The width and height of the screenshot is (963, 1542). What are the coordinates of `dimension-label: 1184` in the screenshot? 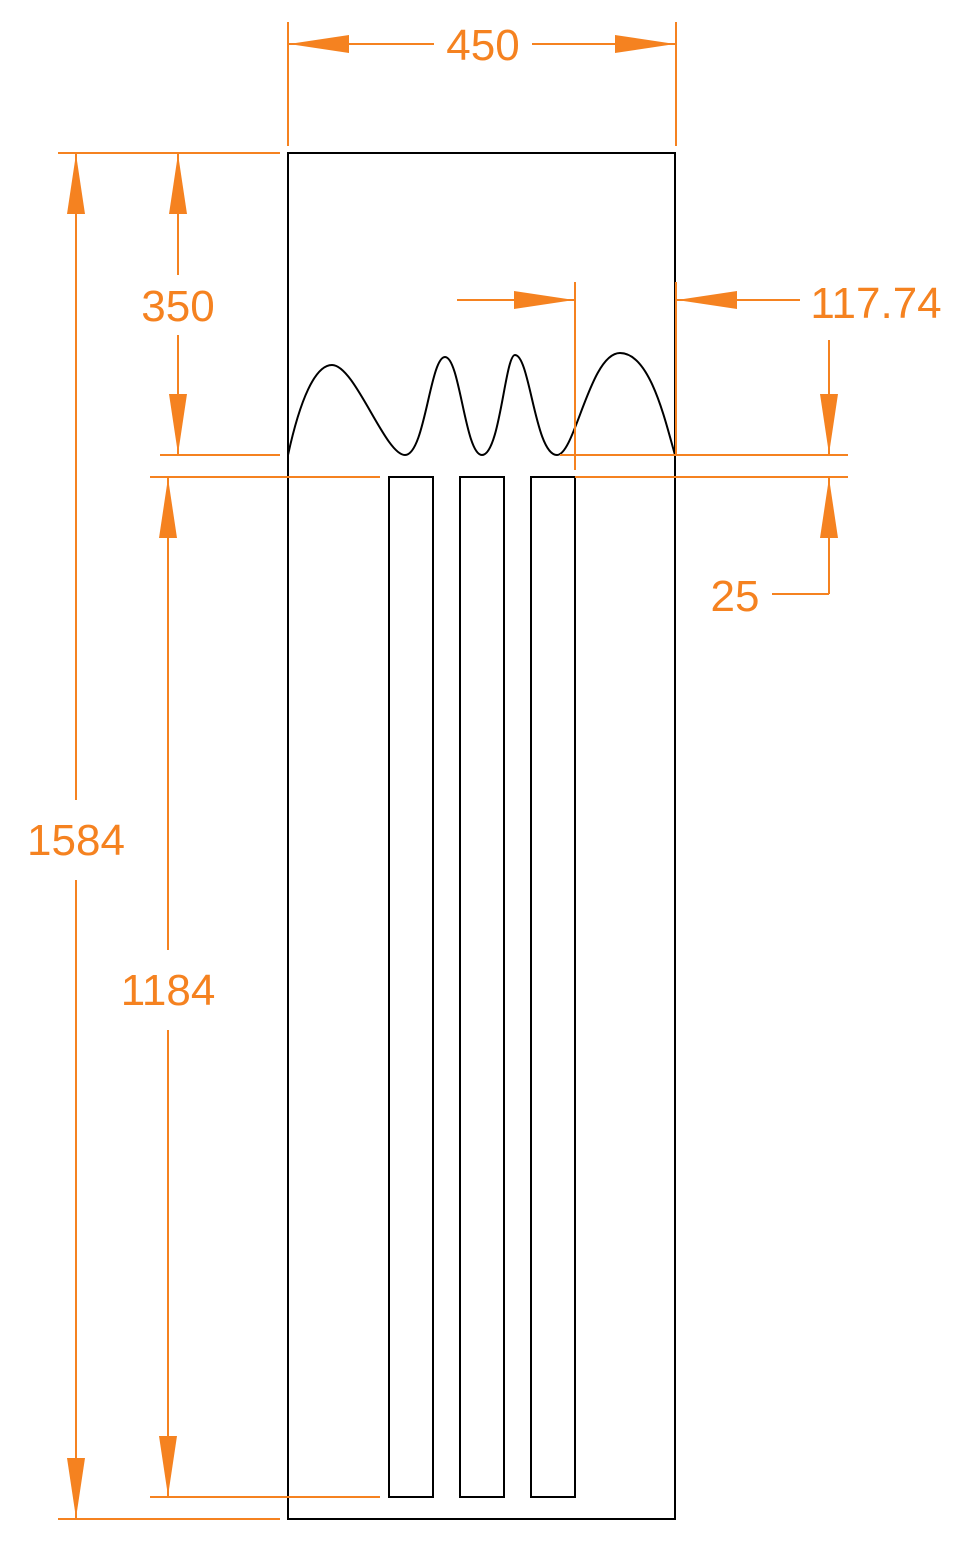 It's located at (168, 990).